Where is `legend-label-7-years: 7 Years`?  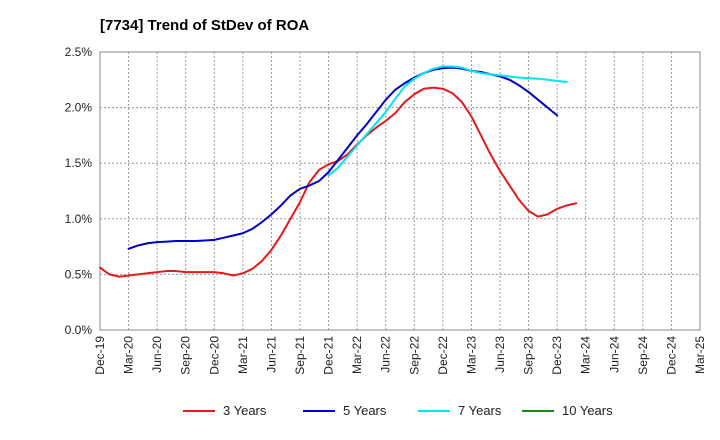 legend-label-7-years: 7 Years is located at coordinates (480, 410).